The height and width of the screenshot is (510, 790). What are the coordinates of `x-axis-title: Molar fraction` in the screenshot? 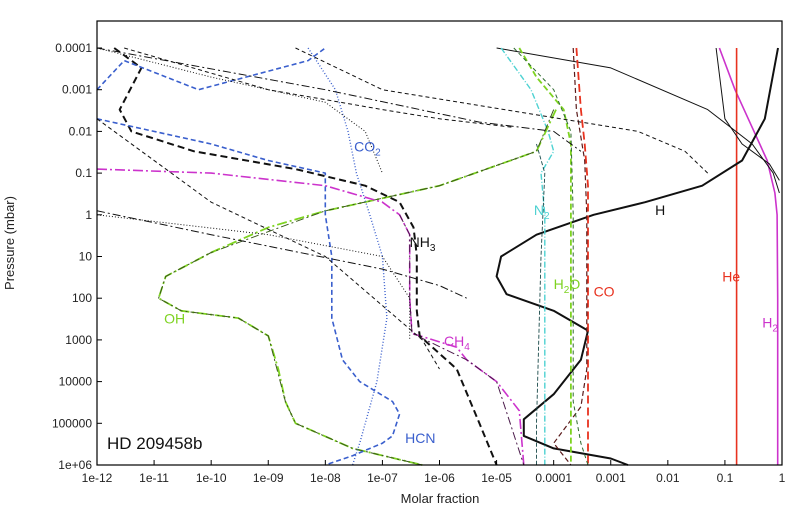 It's located at (440, 498).